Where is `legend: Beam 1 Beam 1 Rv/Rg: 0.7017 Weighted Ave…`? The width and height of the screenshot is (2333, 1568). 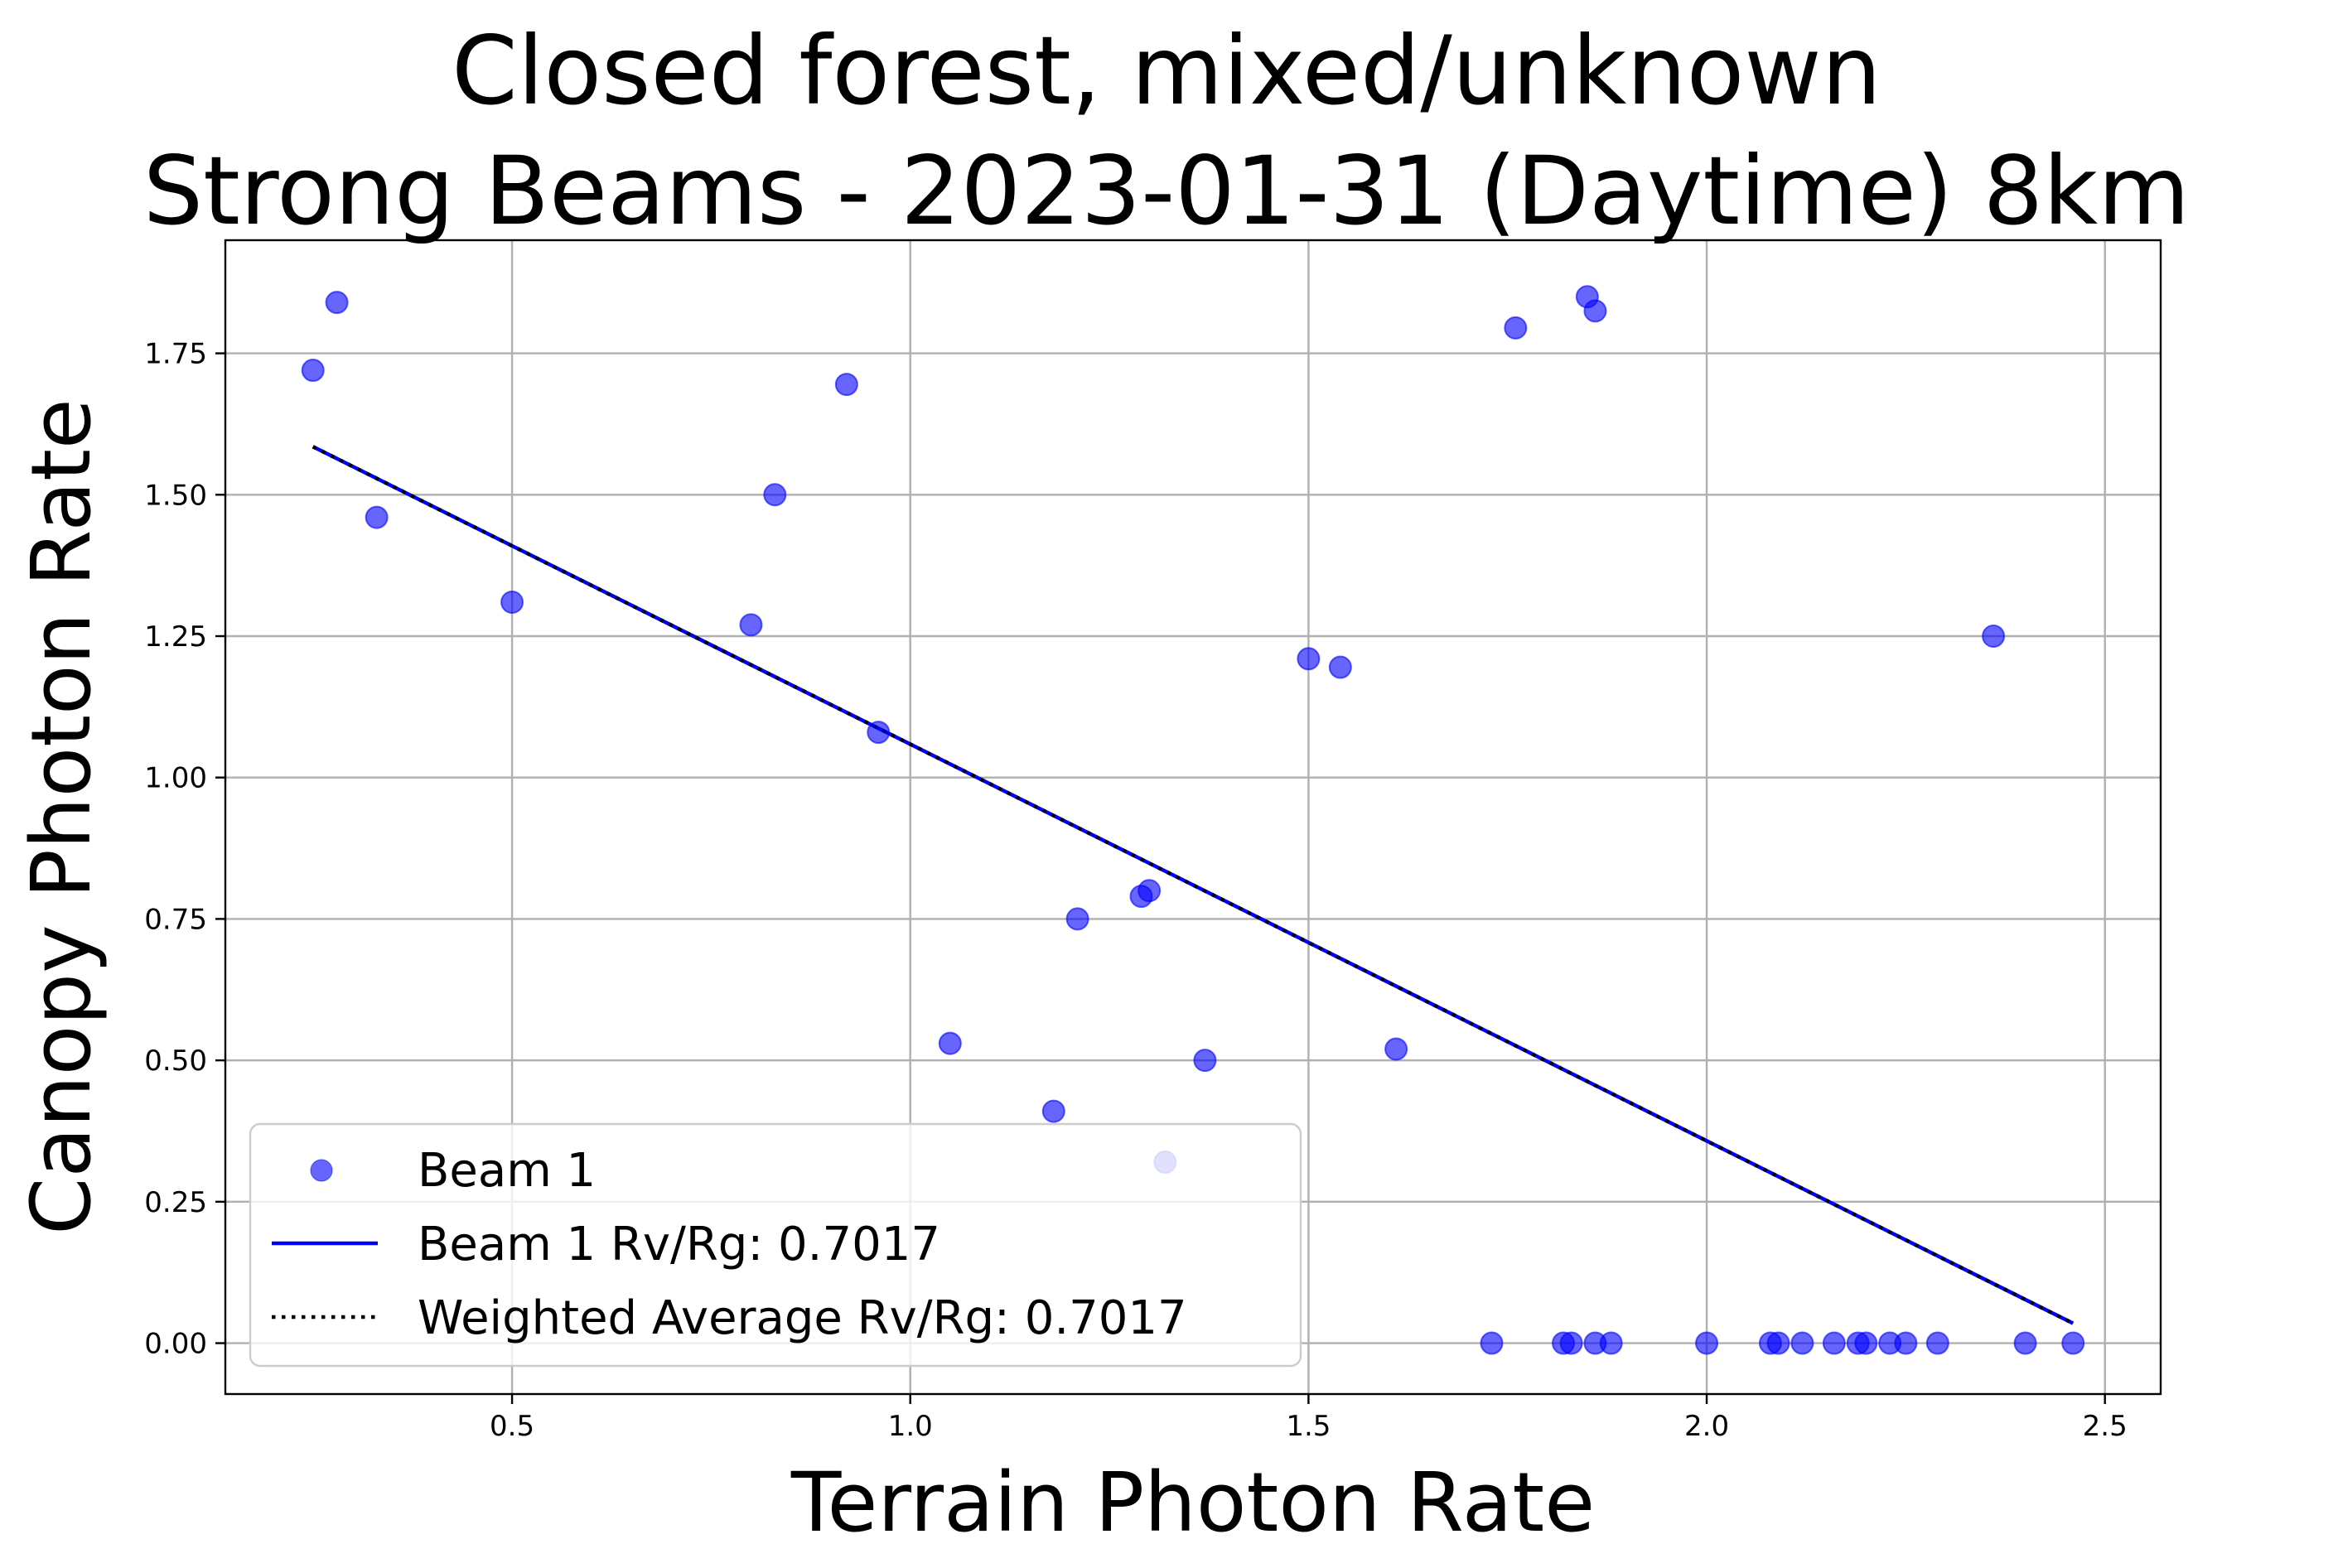
legend: Beam 1 Beam 1 Rv/Rg: 0.7017 Weighted Ave… is located at coordinates (776, 1245).